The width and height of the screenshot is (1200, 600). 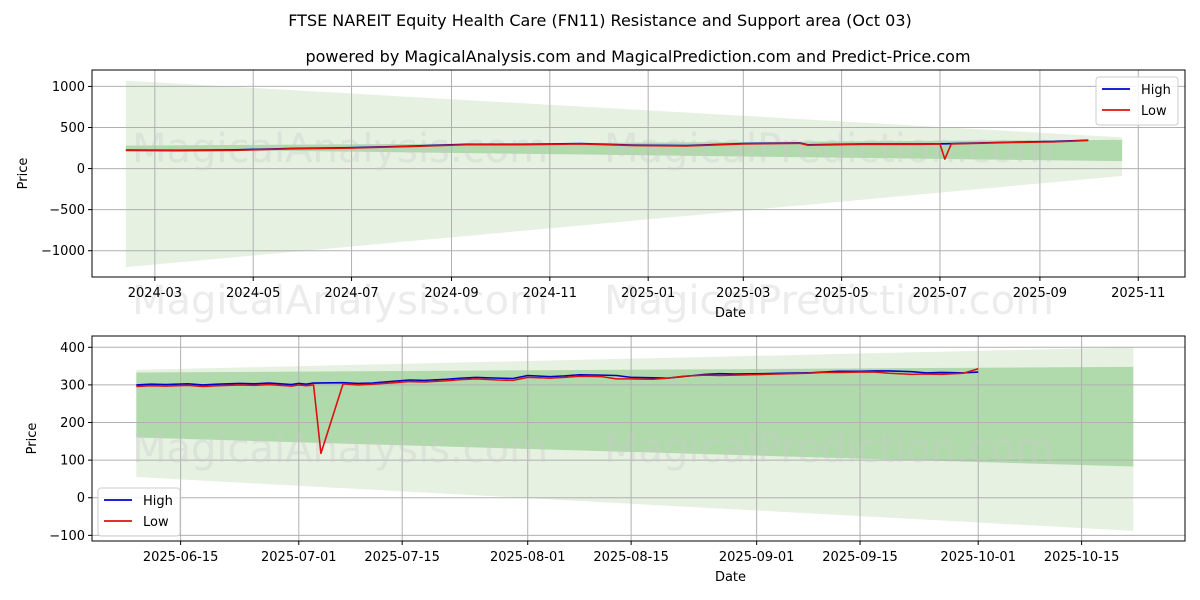 What do you see at coordinates (299, 557) in the screenshot?
I see `x-tick-label: 2025-07-01` at bounding box center [299, 557].